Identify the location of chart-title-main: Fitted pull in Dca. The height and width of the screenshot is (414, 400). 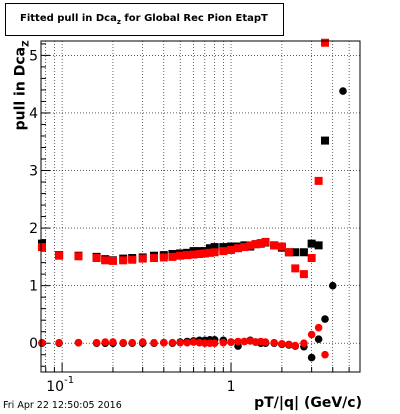
(68, 18).